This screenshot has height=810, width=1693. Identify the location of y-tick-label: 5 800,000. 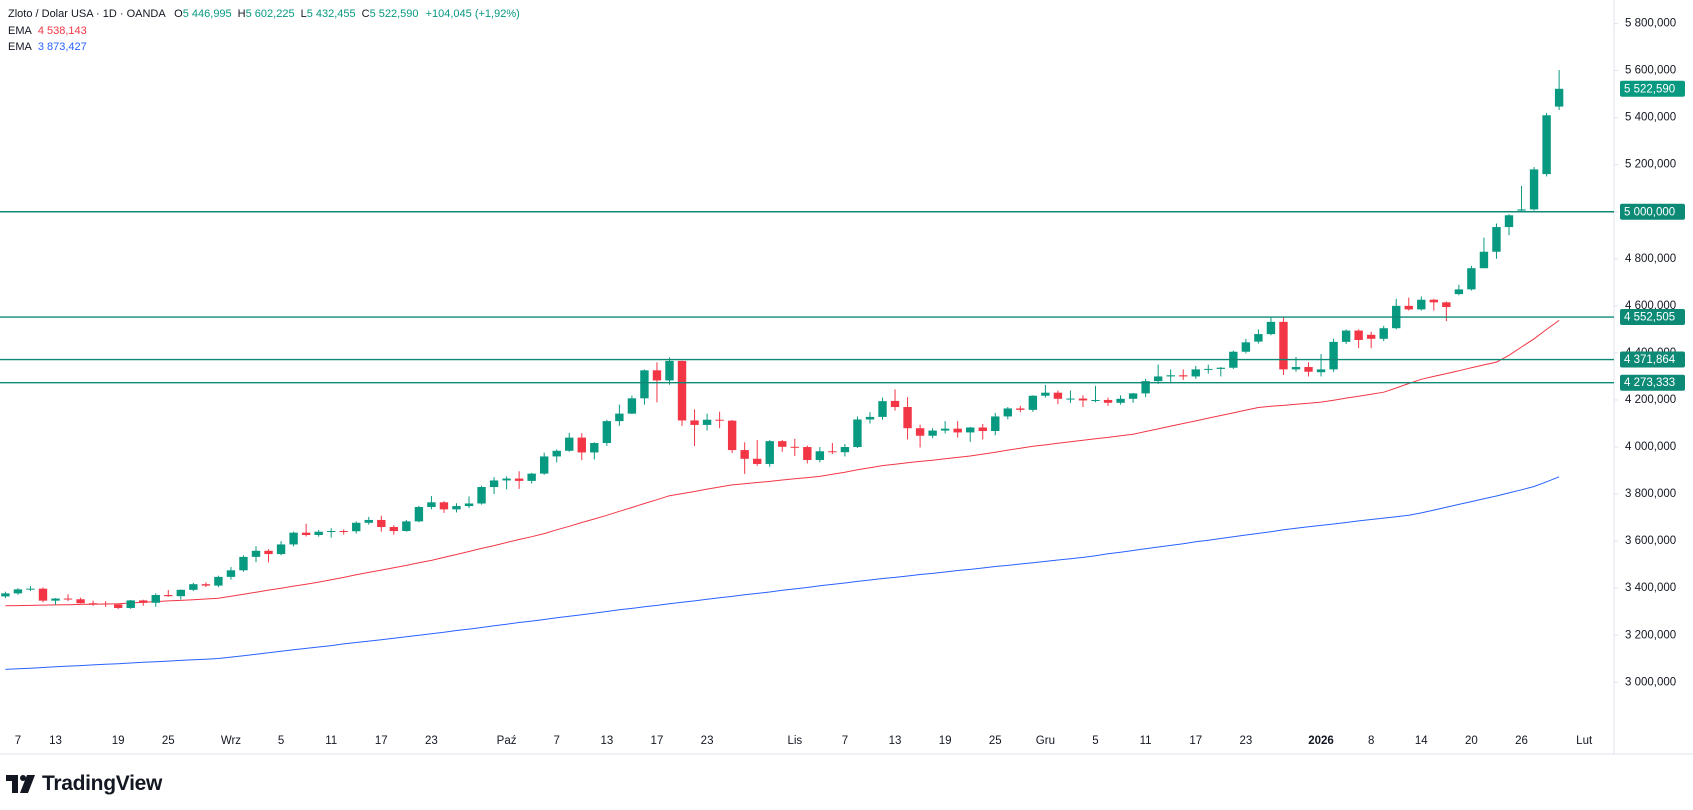
(1650, 24).